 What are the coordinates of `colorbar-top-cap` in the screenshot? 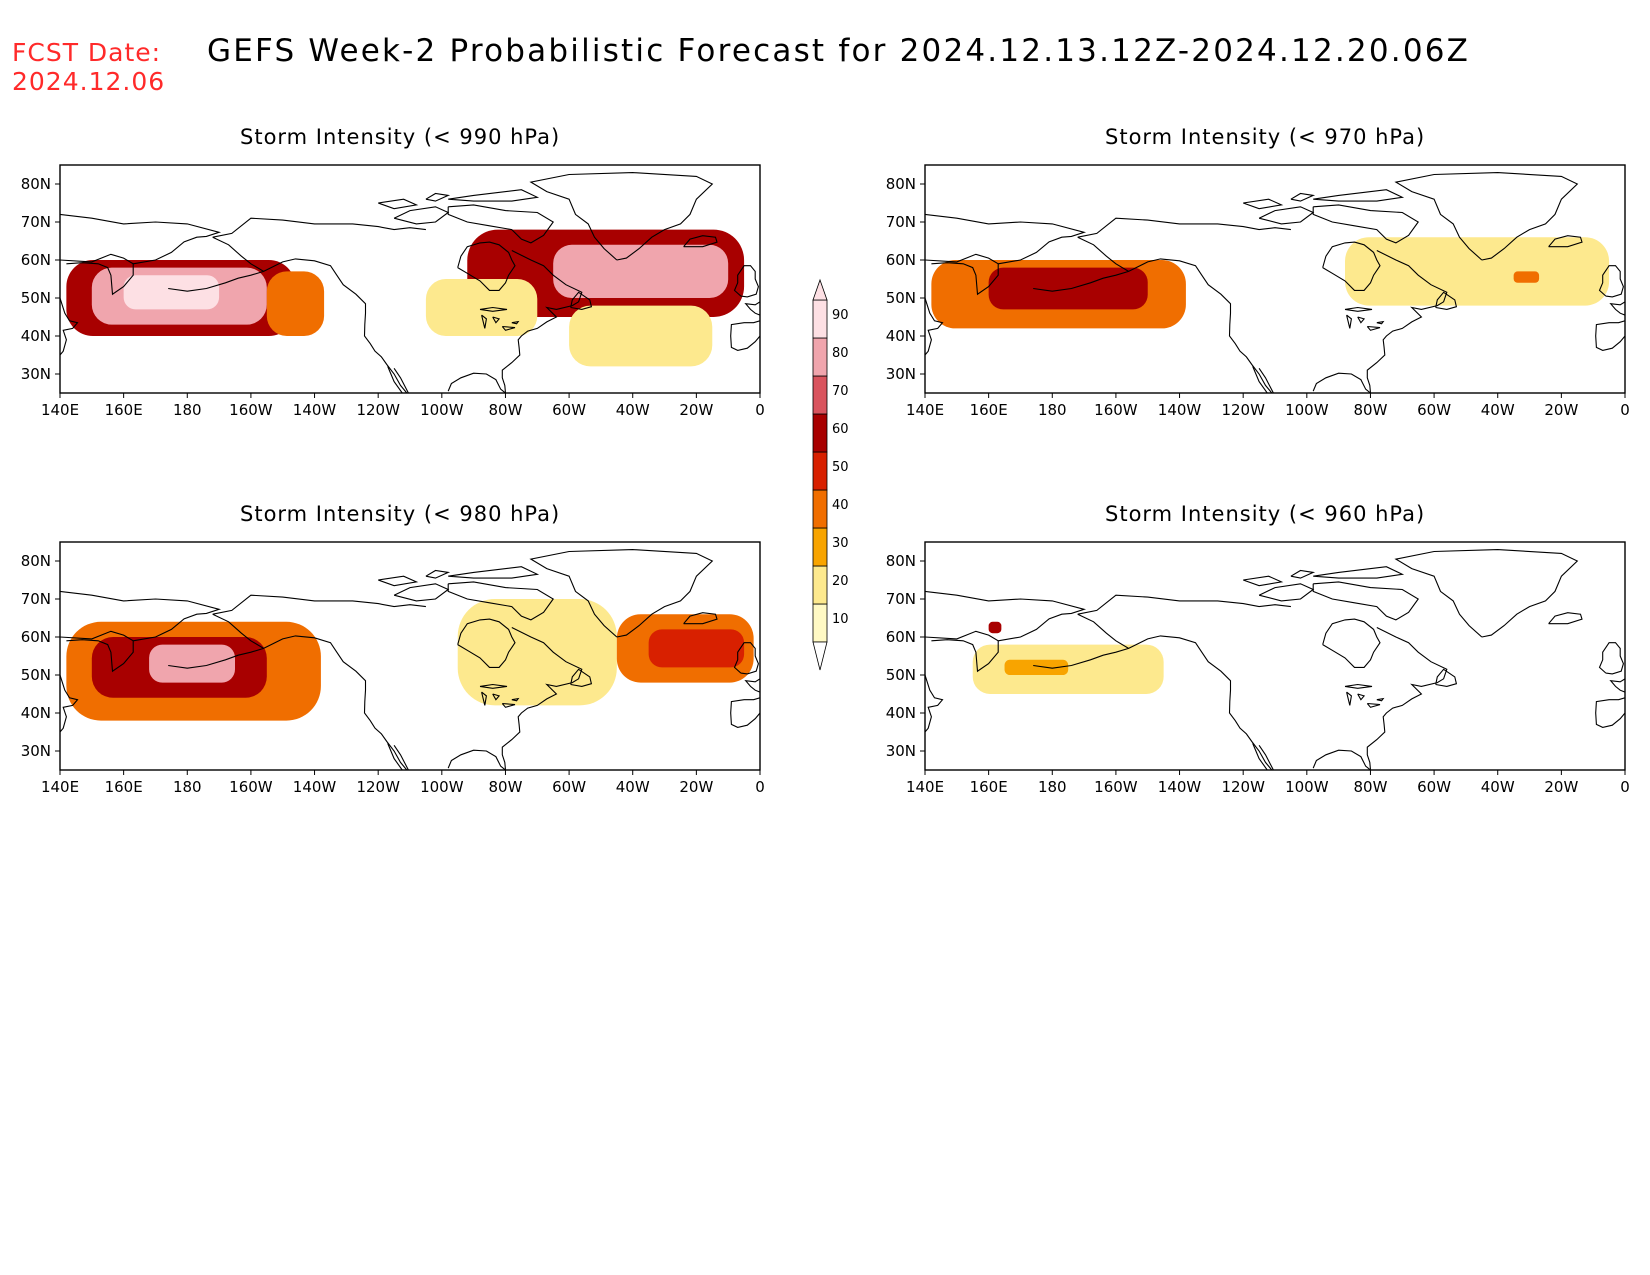 It's located at (820, 289).